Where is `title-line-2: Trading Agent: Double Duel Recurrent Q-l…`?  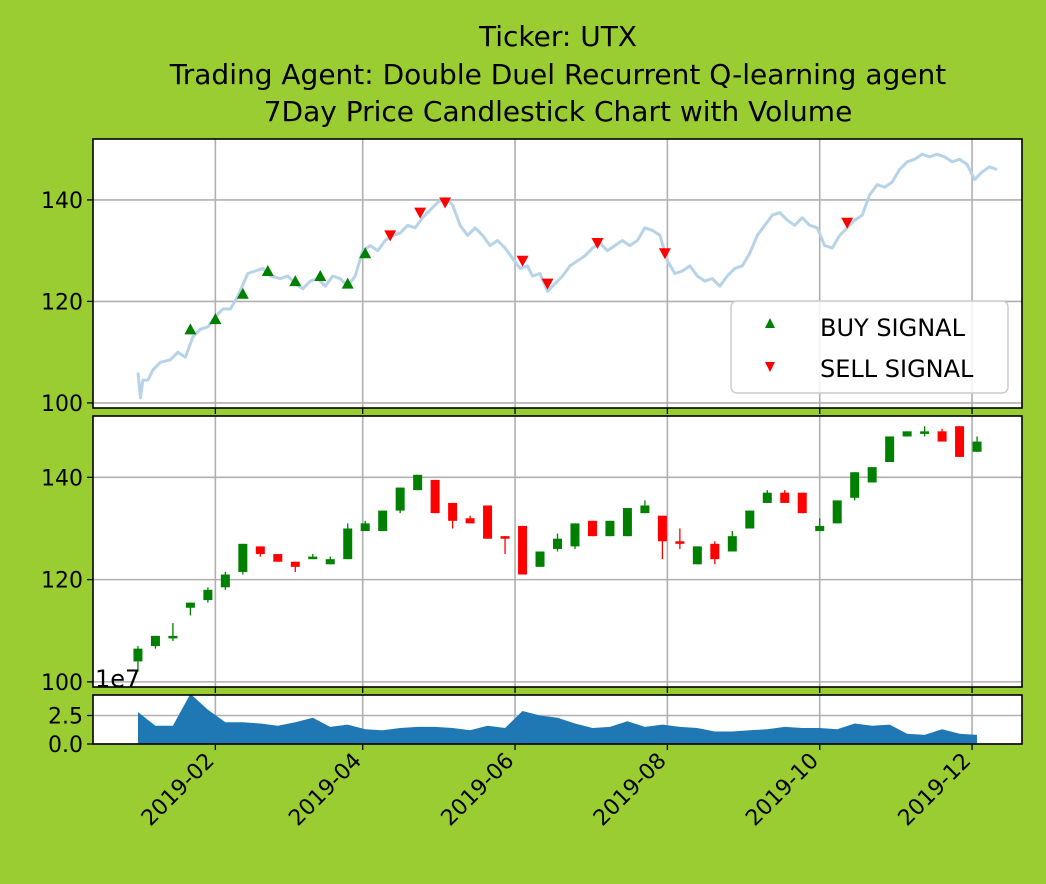 title-line-2: Trading Agent: Double Duel Recurrent Q-l… is located at coordinates (557, 74).